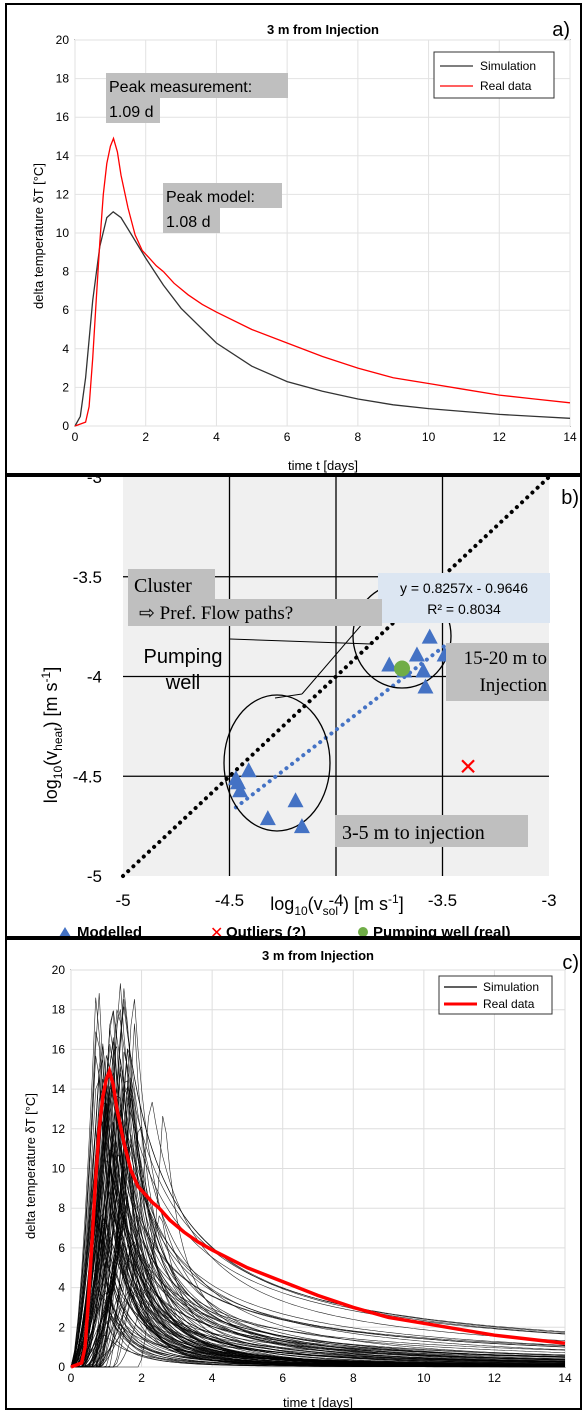  Describe the element at coordinates (464, 588) in the screenshot. I see `trend-equation: y = 0.8257x - 0.9646` at that location.